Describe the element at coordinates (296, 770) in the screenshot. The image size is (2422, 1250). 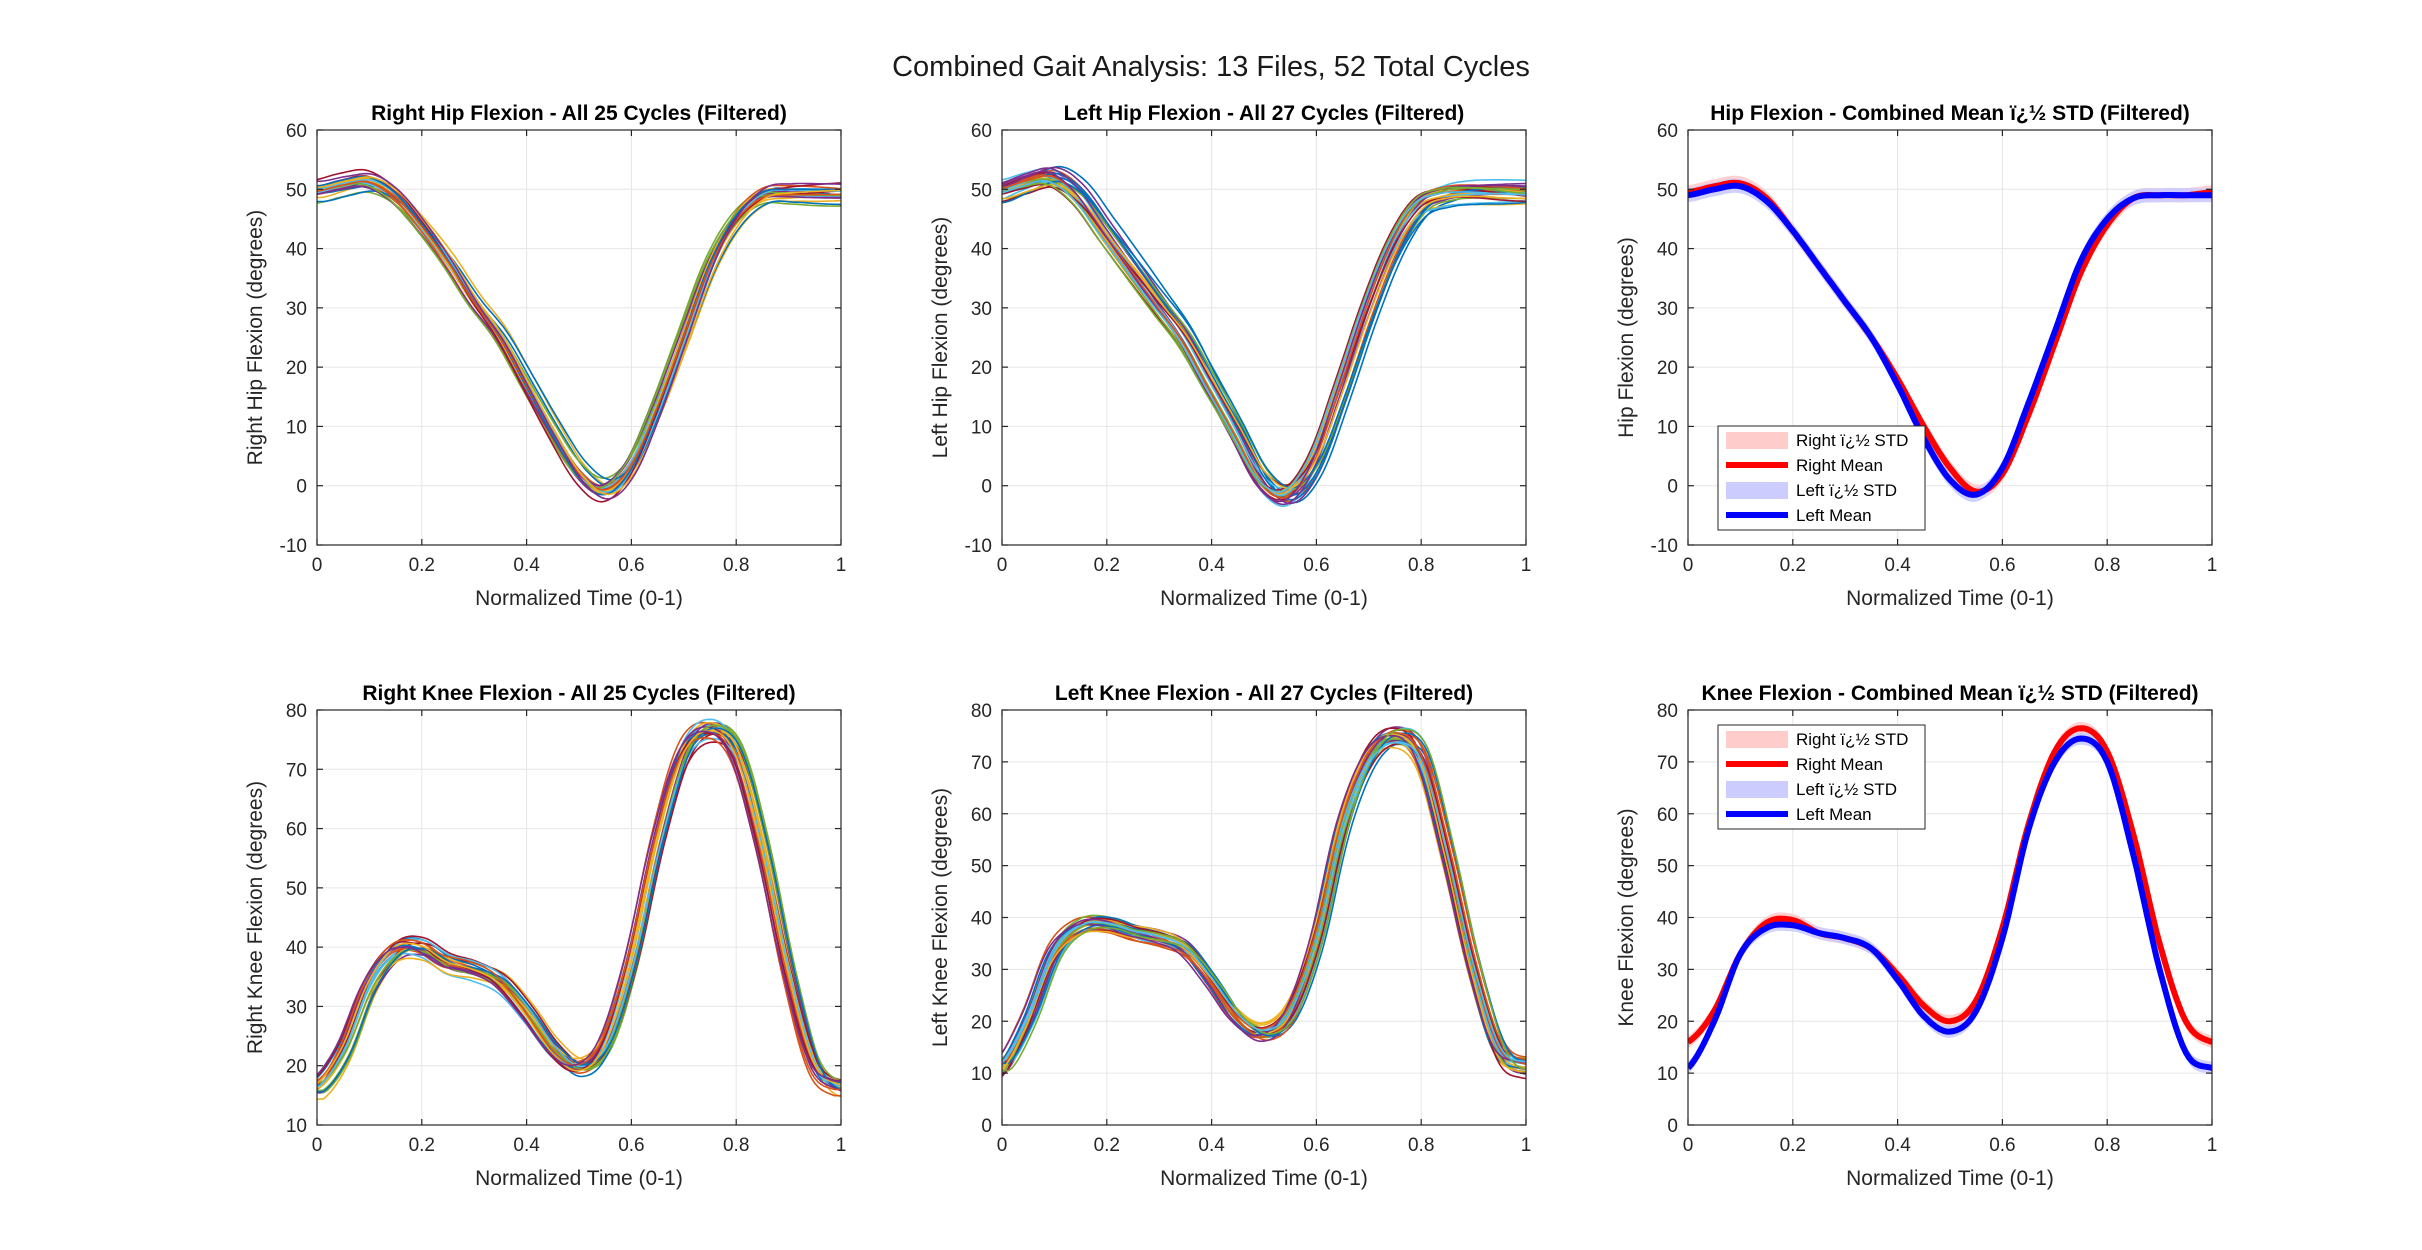
I see `y-tick-label: 70` at that location.